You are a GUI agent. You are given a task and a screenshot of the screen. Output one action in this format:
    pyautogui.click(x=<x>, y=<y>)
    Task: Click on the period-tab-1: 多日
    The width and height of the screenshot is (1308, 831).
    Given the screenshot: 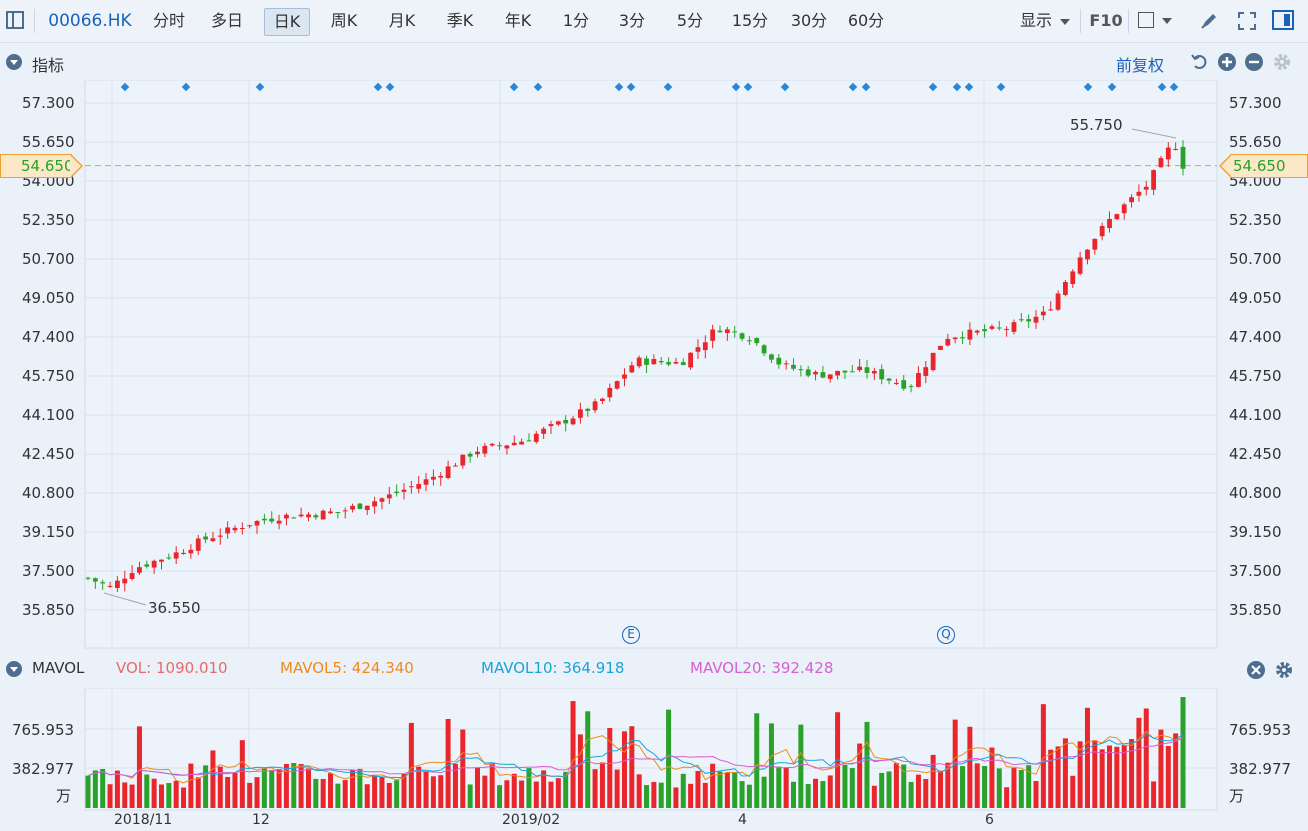 What is the action you would take?
    pyautogui.click(x=226, y=20)
    